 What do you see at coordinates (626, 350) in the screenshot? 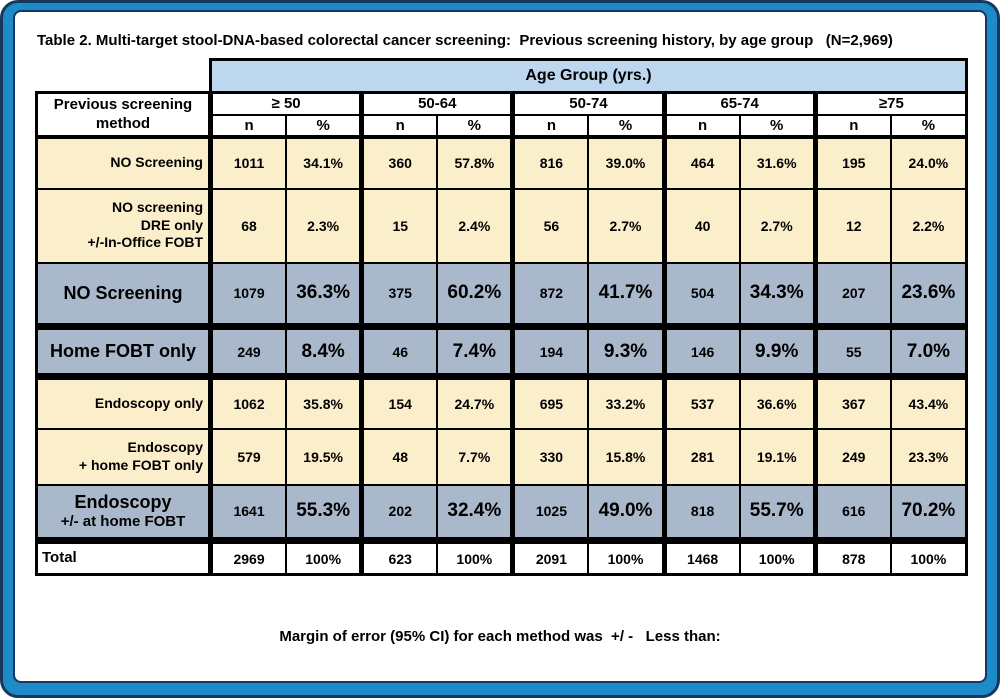
I see `pct-value: 9.3%` at bounding box center [626, 350].